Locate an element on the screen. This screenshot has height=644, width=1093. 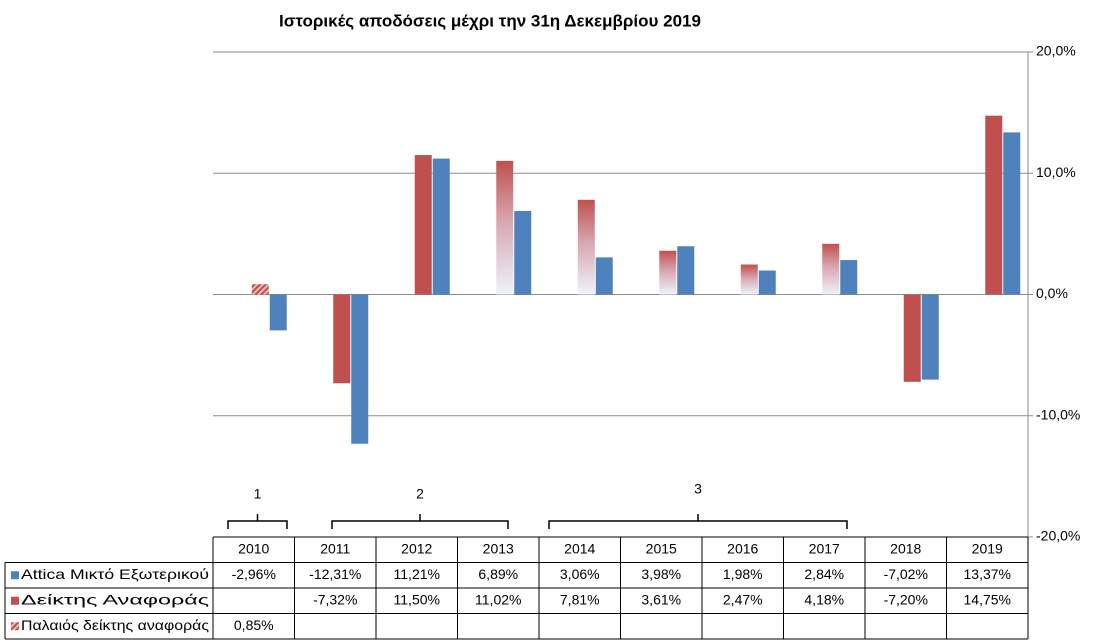
table-cell: 13,37% is located at coordinates (987, 574).